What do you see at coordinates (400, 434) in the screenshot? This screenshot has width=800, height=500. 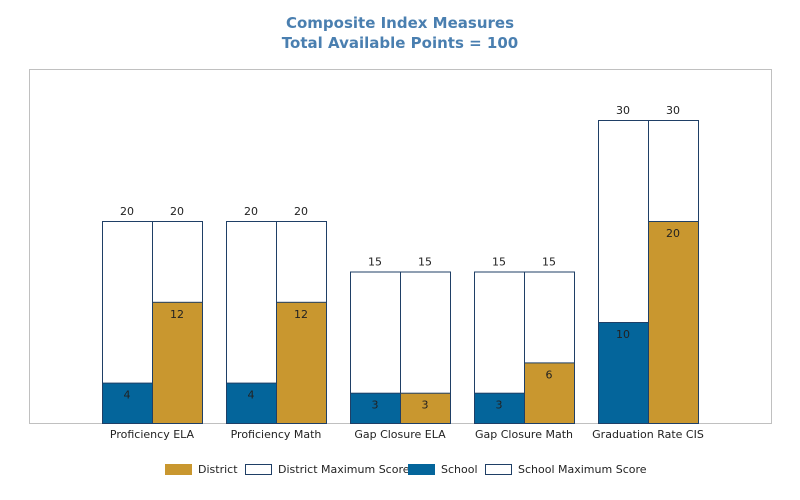 I see `x-tick-label: Gap Closure ELA` at bounding box center [400, 434].